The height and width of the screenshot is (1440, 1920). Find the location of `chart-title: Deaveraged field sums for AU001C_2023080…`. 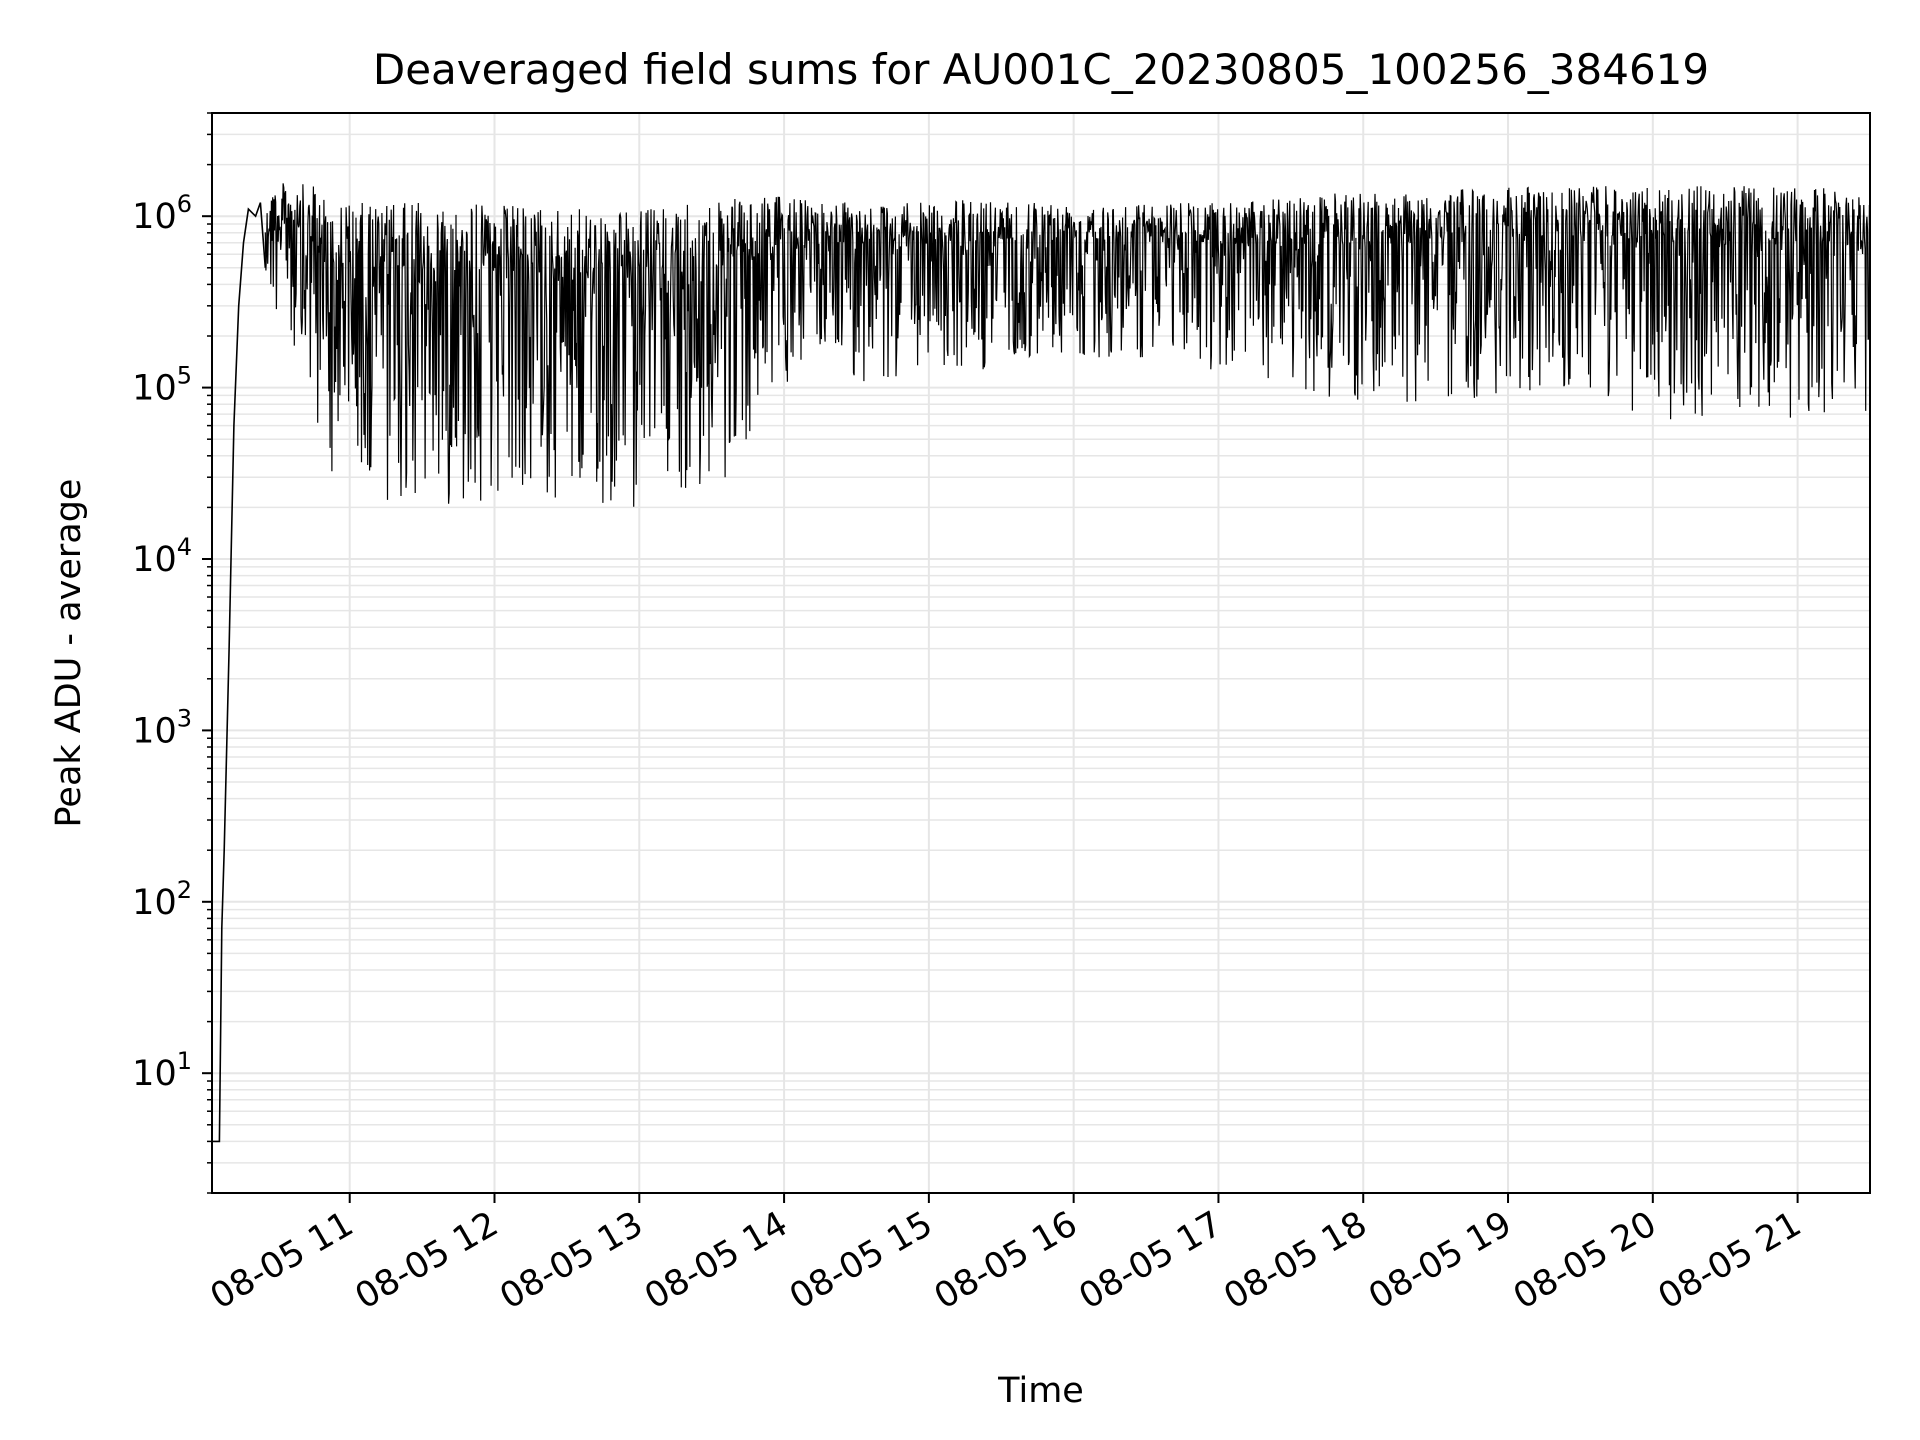

chart-title: Deaveraged field sums for AU001C_2023080… is located at coordinates (1041, 69).